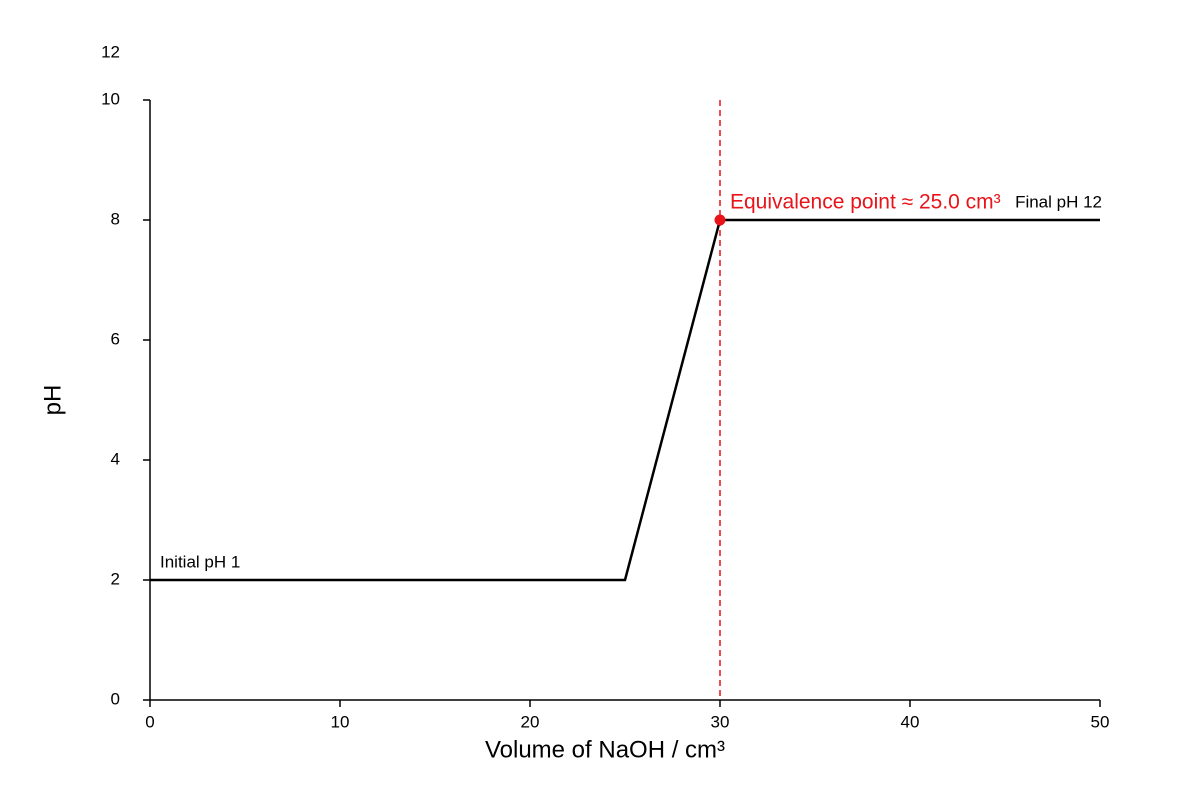 This screenshot has height=800, width=1200. What do you see at coordinates (110, 51) in the screenshot?
I see `y-extra-label: 12` at bounding box center [110, 51].